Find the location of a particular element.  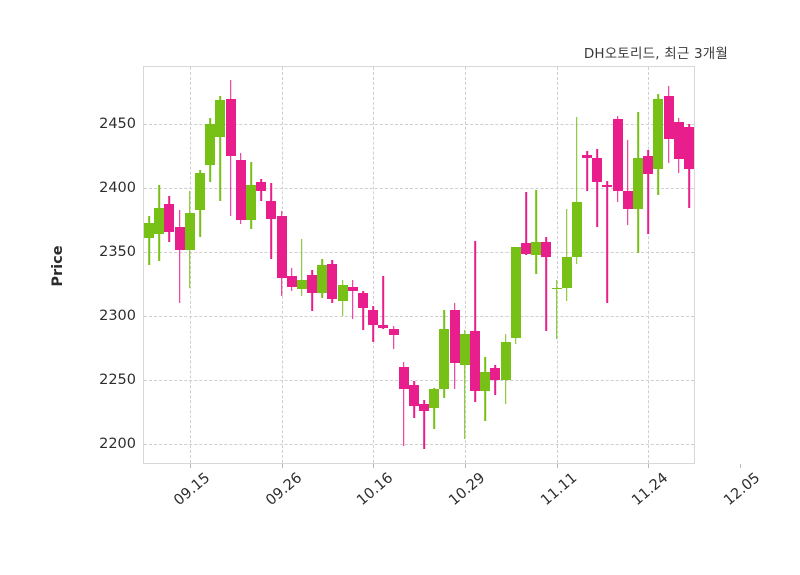

x-axis-tick-label: 11.11 is located at coordinates (558, 489).